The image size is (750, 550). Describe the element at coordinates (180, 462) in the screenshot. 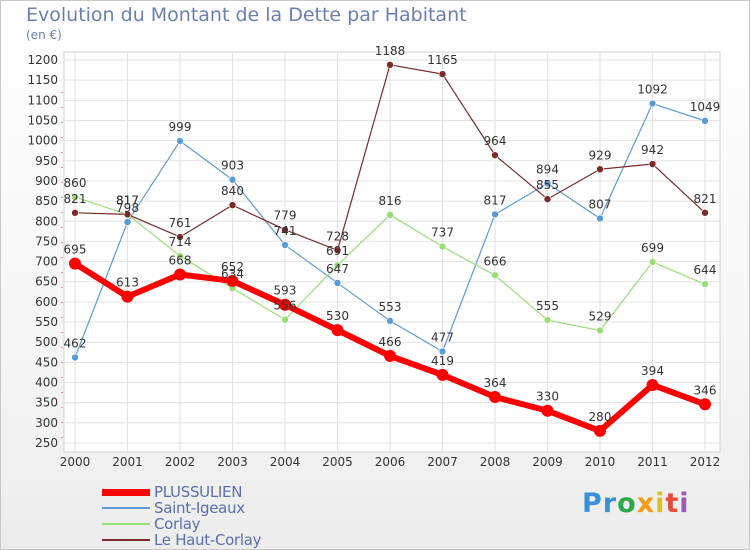

I see `x-tick-label: 2002` at that location.